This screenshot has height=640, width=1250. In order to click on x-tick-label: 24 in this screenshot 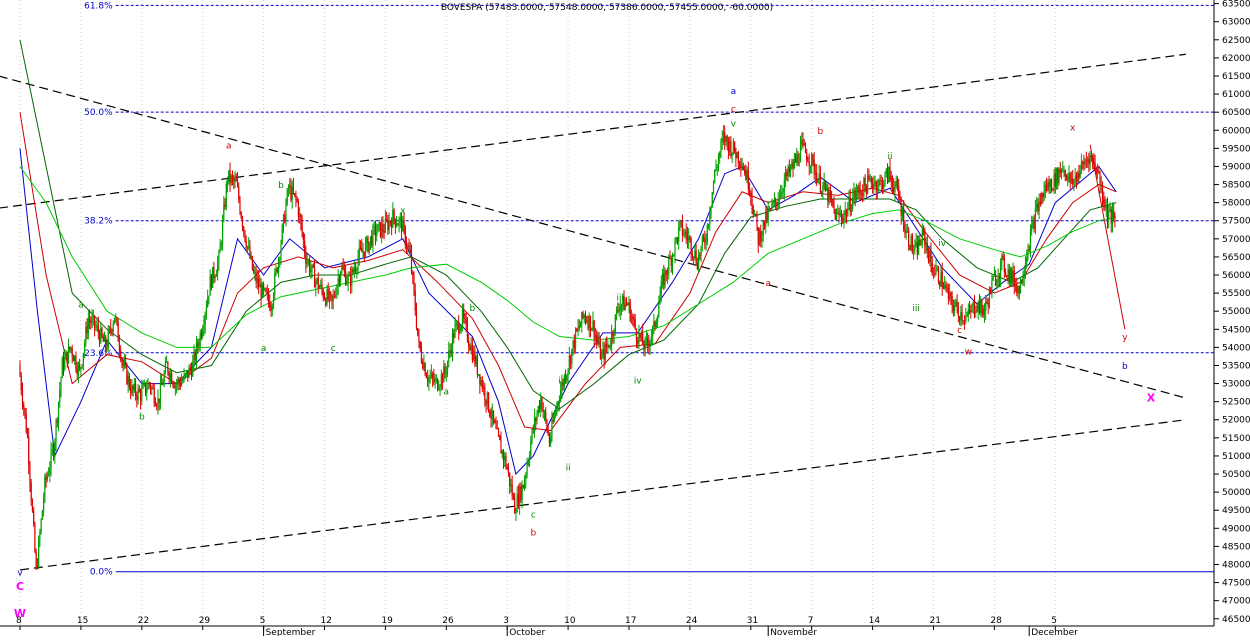, I will do `click(692, 621)`.